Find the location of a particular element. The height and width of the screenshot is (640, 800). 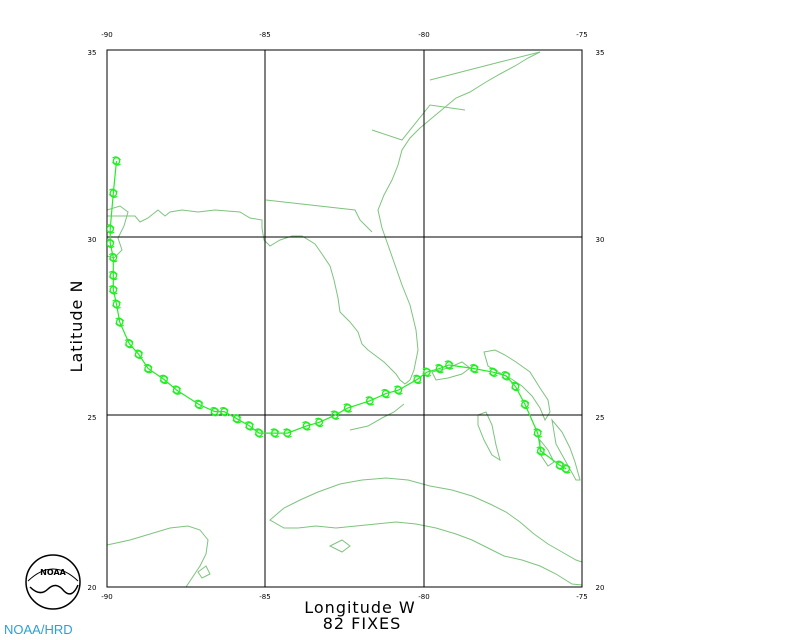

lon-tick-bottom: -85 is located at coordinates (264, 597).